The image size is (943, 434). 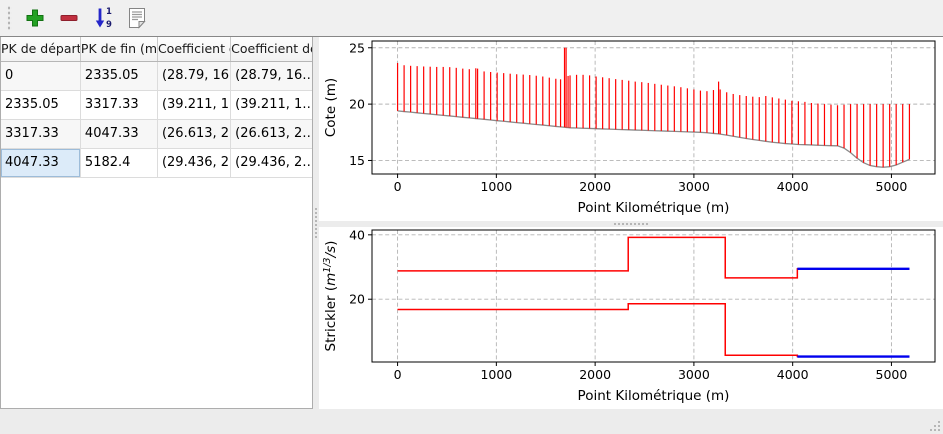 What do you see at coordinates (330, 296) in the screenshot?
I see `svg-text: Strickler (m1/3/s)` at bounding box center [330, 296].